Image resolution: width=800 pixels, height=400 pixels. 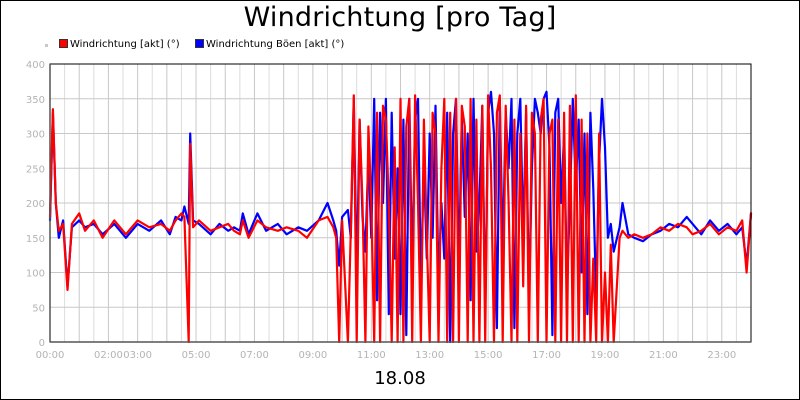 What do you see at coordinates (46, 45) in the screenshot?
I see `legend-marker-dot` at bounding box center [46, 45].